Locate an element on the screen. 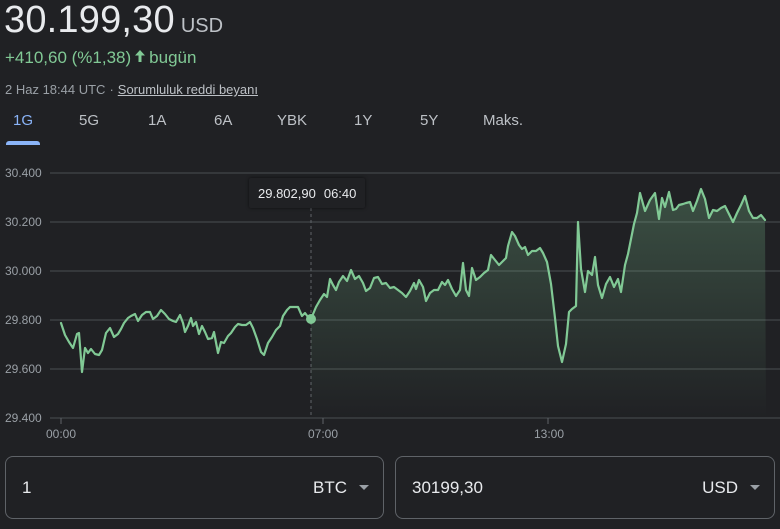 The image size is (780, 529). x-tick-label: 00:00 is located at coordinates (61, 434).